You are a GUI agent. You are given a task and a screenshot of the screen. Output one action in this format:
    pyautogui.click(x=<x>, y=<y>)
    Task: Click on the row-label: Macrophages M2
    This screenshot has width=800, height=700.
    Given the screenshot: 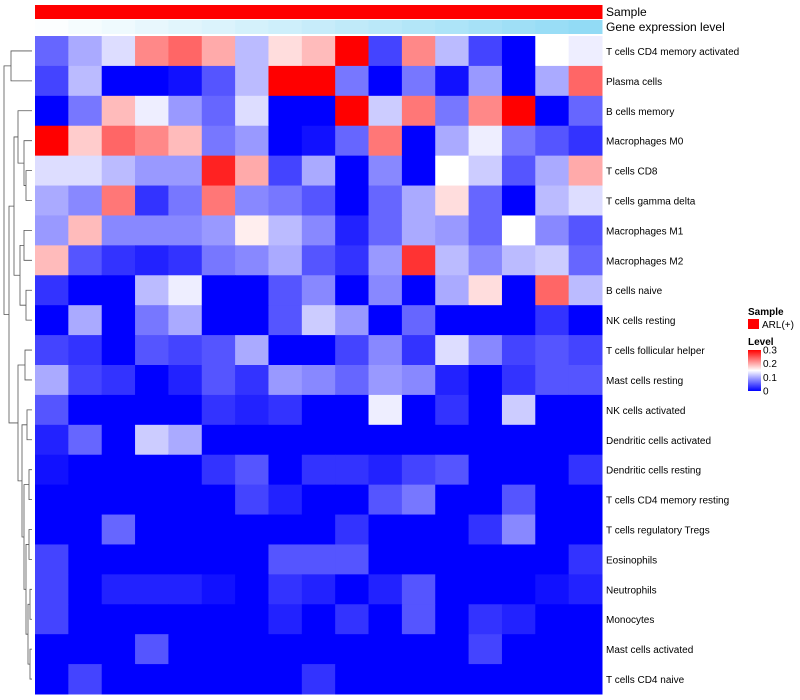 What is the action you would take?
    pyautogui.click(x=645, y=261)
    